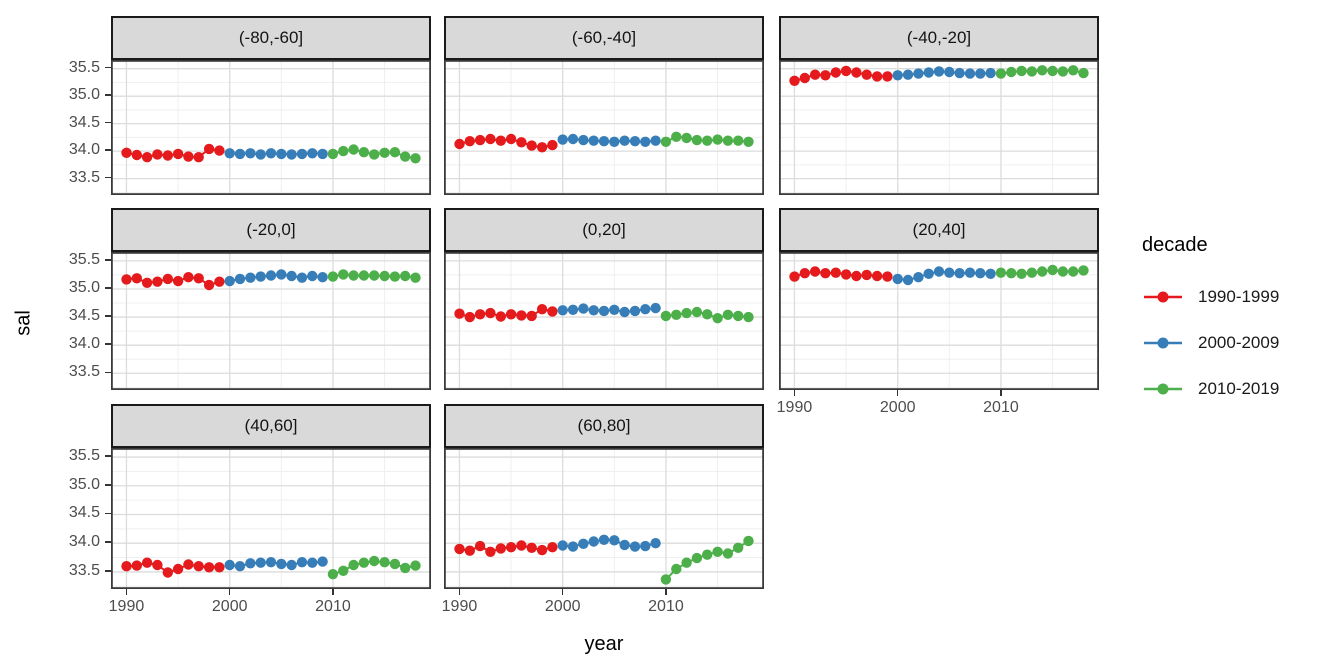 Image resolution: width=1344 pixels, height=672 pixels. What do you see at coordinates (1001, 407) in the screenshot?
I see `x-tick-label: 2010` at bounding box center [1001, 407].